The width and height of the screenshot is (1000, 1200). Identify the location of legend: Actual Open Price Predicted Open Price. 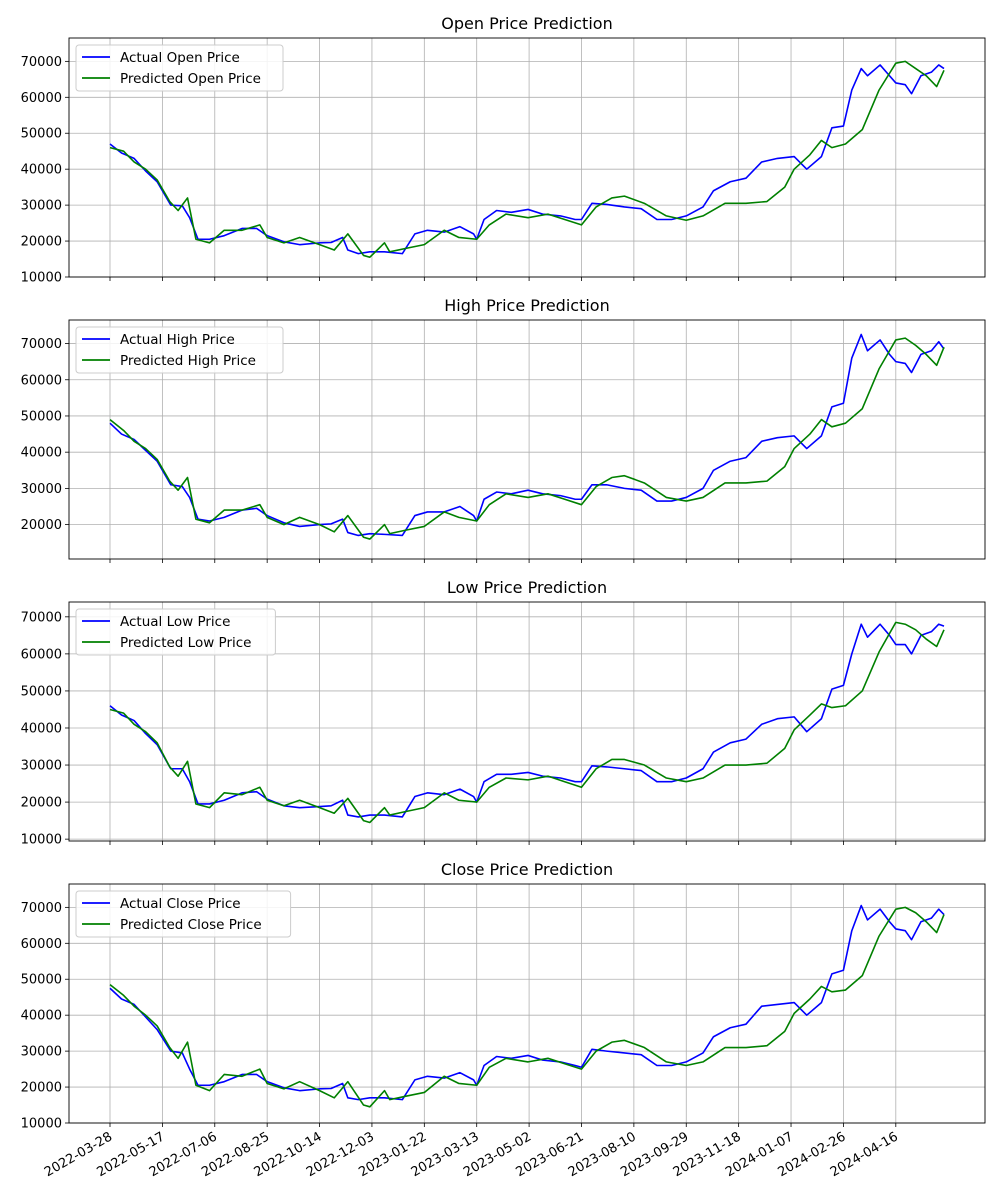
(179, 68).